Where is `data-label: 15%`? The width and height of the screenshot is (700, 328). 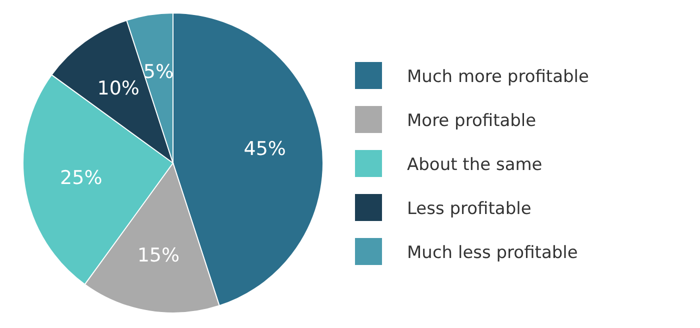 data-label: 15% is located at coordinates (158, 255).